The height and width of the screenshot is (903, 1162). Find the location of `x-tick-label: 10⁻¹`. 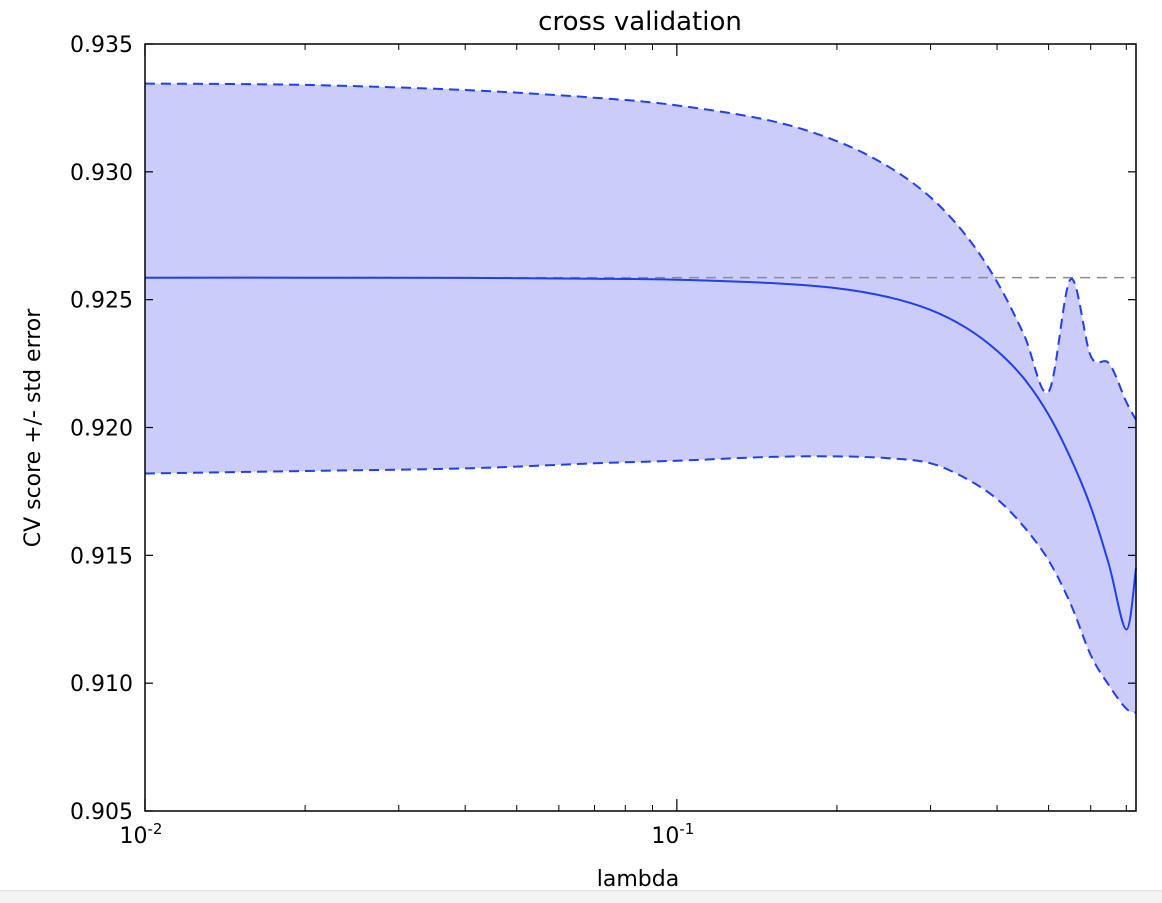

x-tick-label: 10⁻¹ is located at coordinates (672, 834).